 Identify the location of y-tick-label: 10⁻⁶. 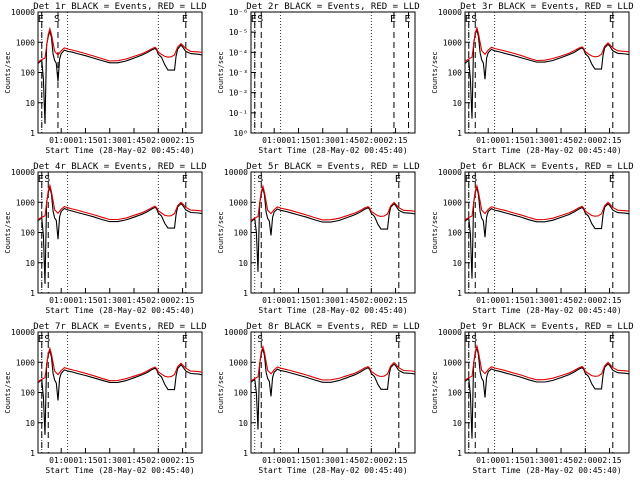
(238, 12).